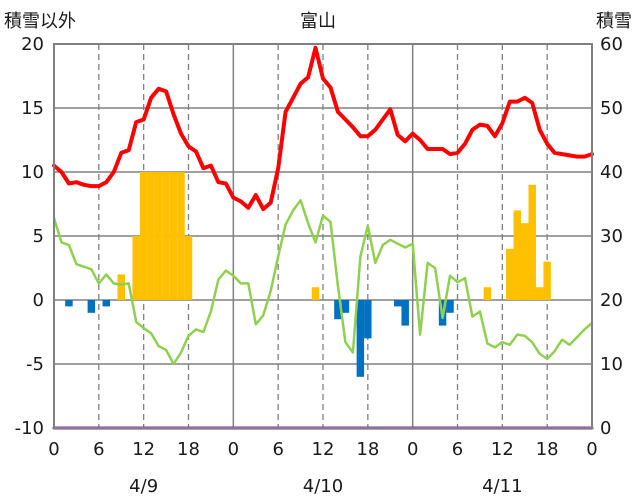 The width and height of the screenshot is (636, 501). Describe the element at coordinates (32, 44) in the screenshot. I see `left-tick-label: 20` at that location.